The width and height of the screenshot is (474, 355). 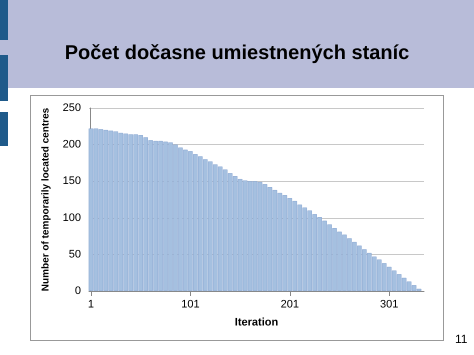 I want to click on y-tick-label: 250, so click(x=71, y=108).